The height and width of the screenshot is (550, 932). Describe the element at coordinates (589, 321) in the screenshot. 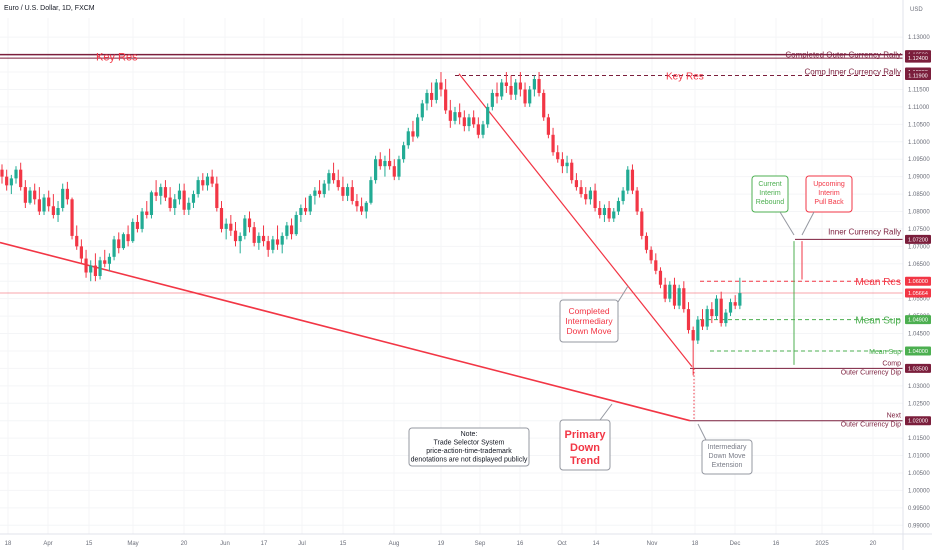

I see `callout-box` at that location.